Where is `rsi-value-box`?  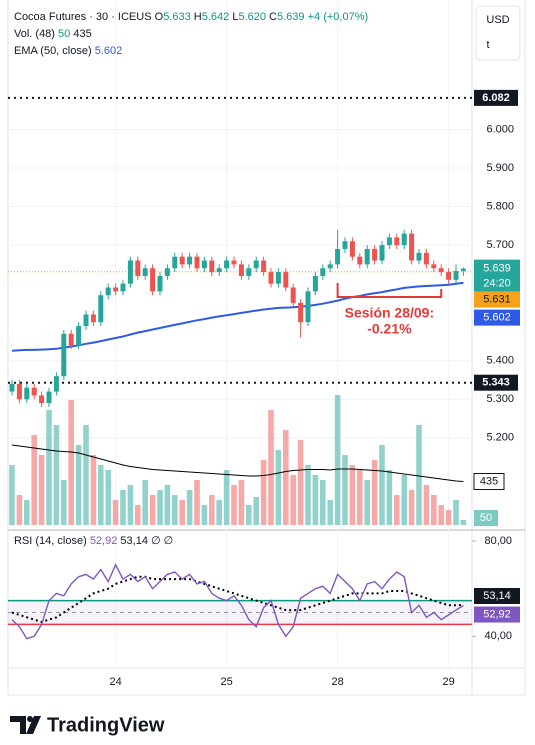
rsi-value-box is located at coordinates (497, 614).